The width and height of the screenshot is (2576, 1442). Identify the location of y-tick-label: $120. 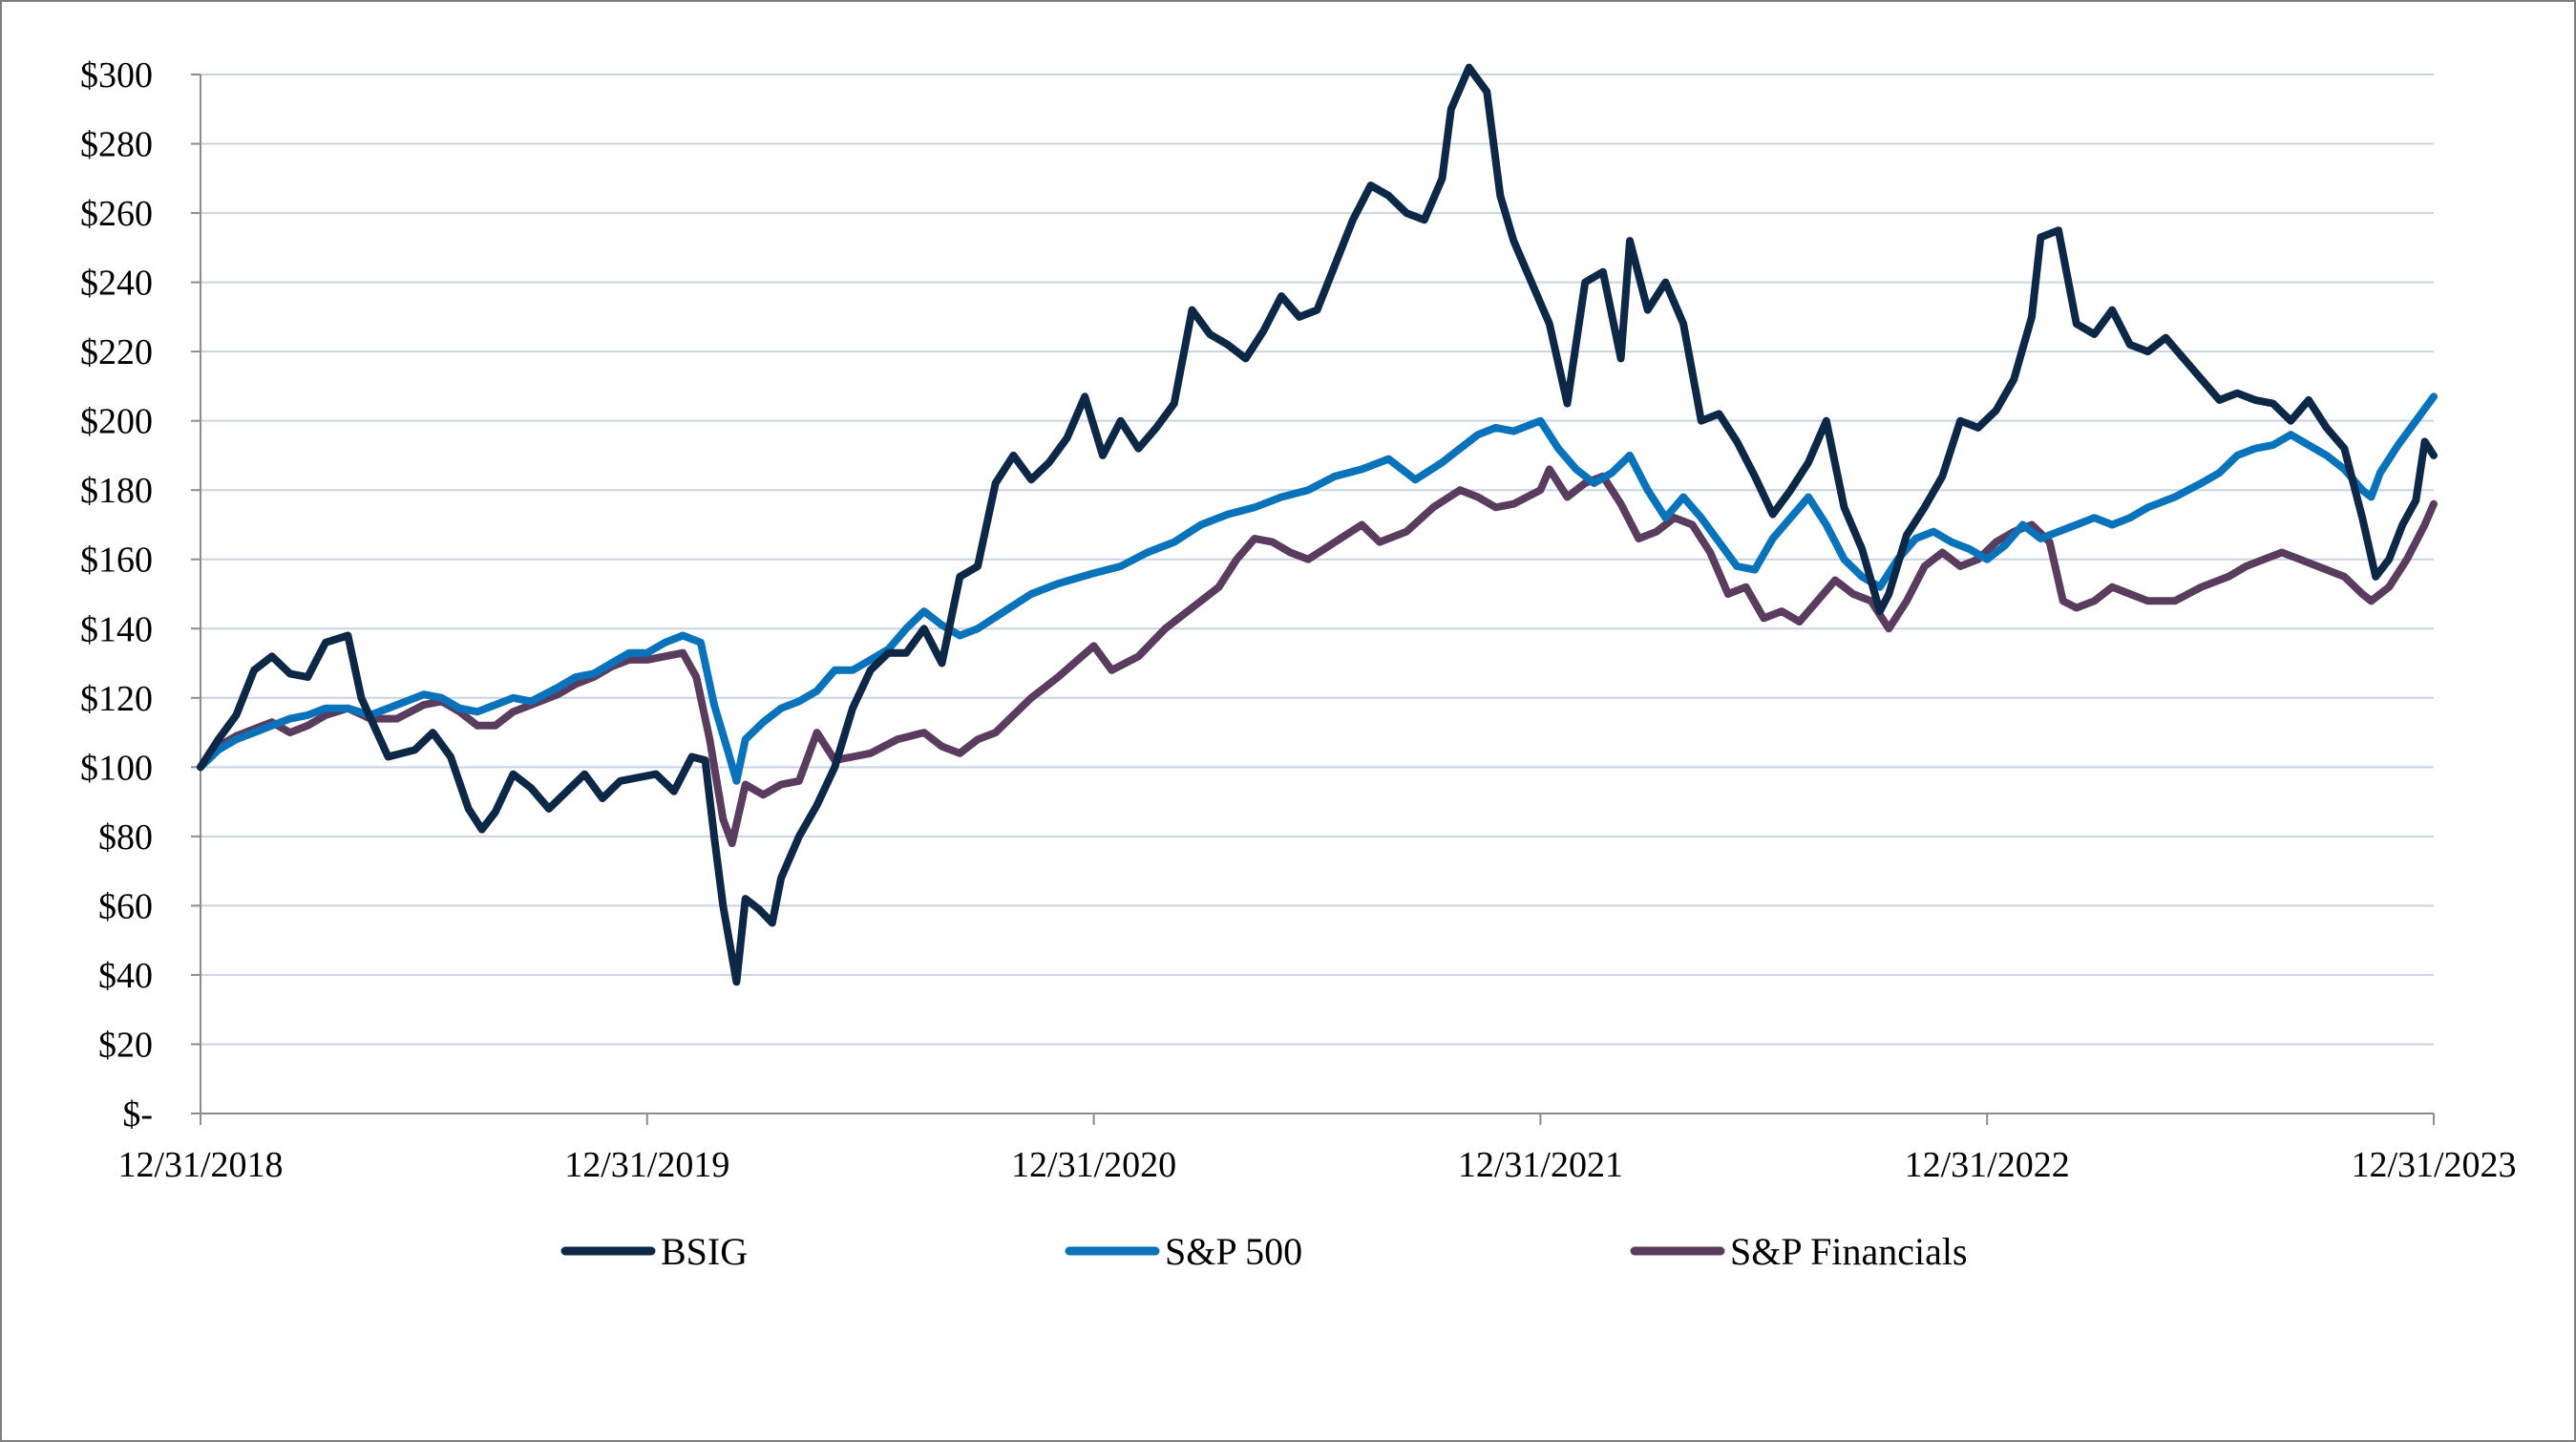
(116, 699).